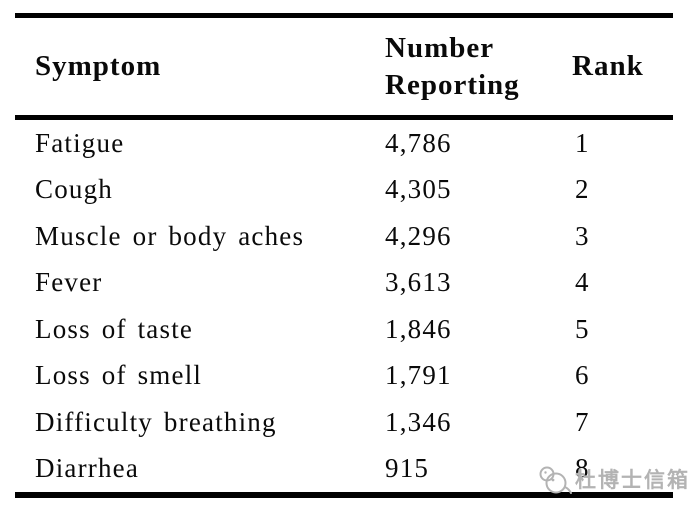  What do you see at coordinates (344, 495) in the screenshot?
I see `table-bottom-rule` at bounding box center [344, 495].